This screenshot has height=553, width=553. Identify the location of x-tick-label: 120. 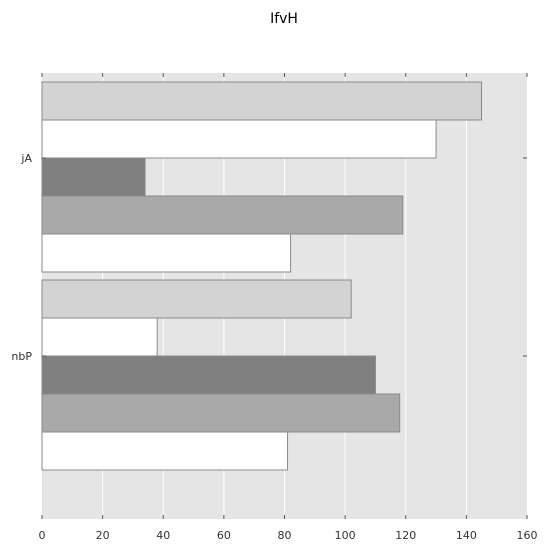
(405, 535).